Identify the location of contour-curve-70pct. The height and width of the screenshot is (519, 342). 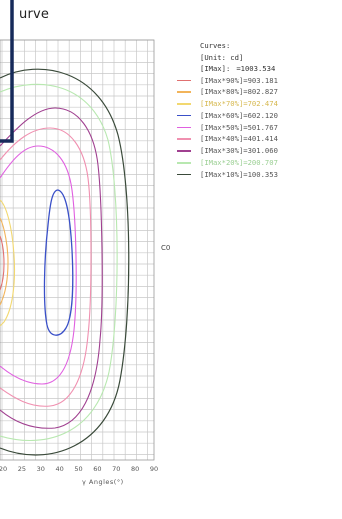
(8, 263).